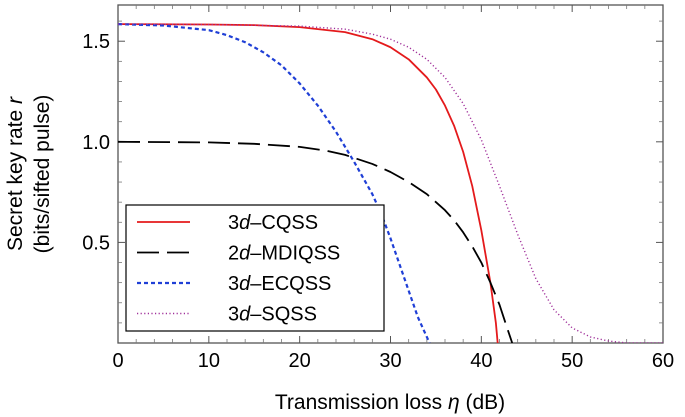 Image resolution: width=685 pixels, height=417 pixels. Describe the element at coordinates (272, 315) in the screenshot. I see `legend-label: 3d–SQSS` at that location.